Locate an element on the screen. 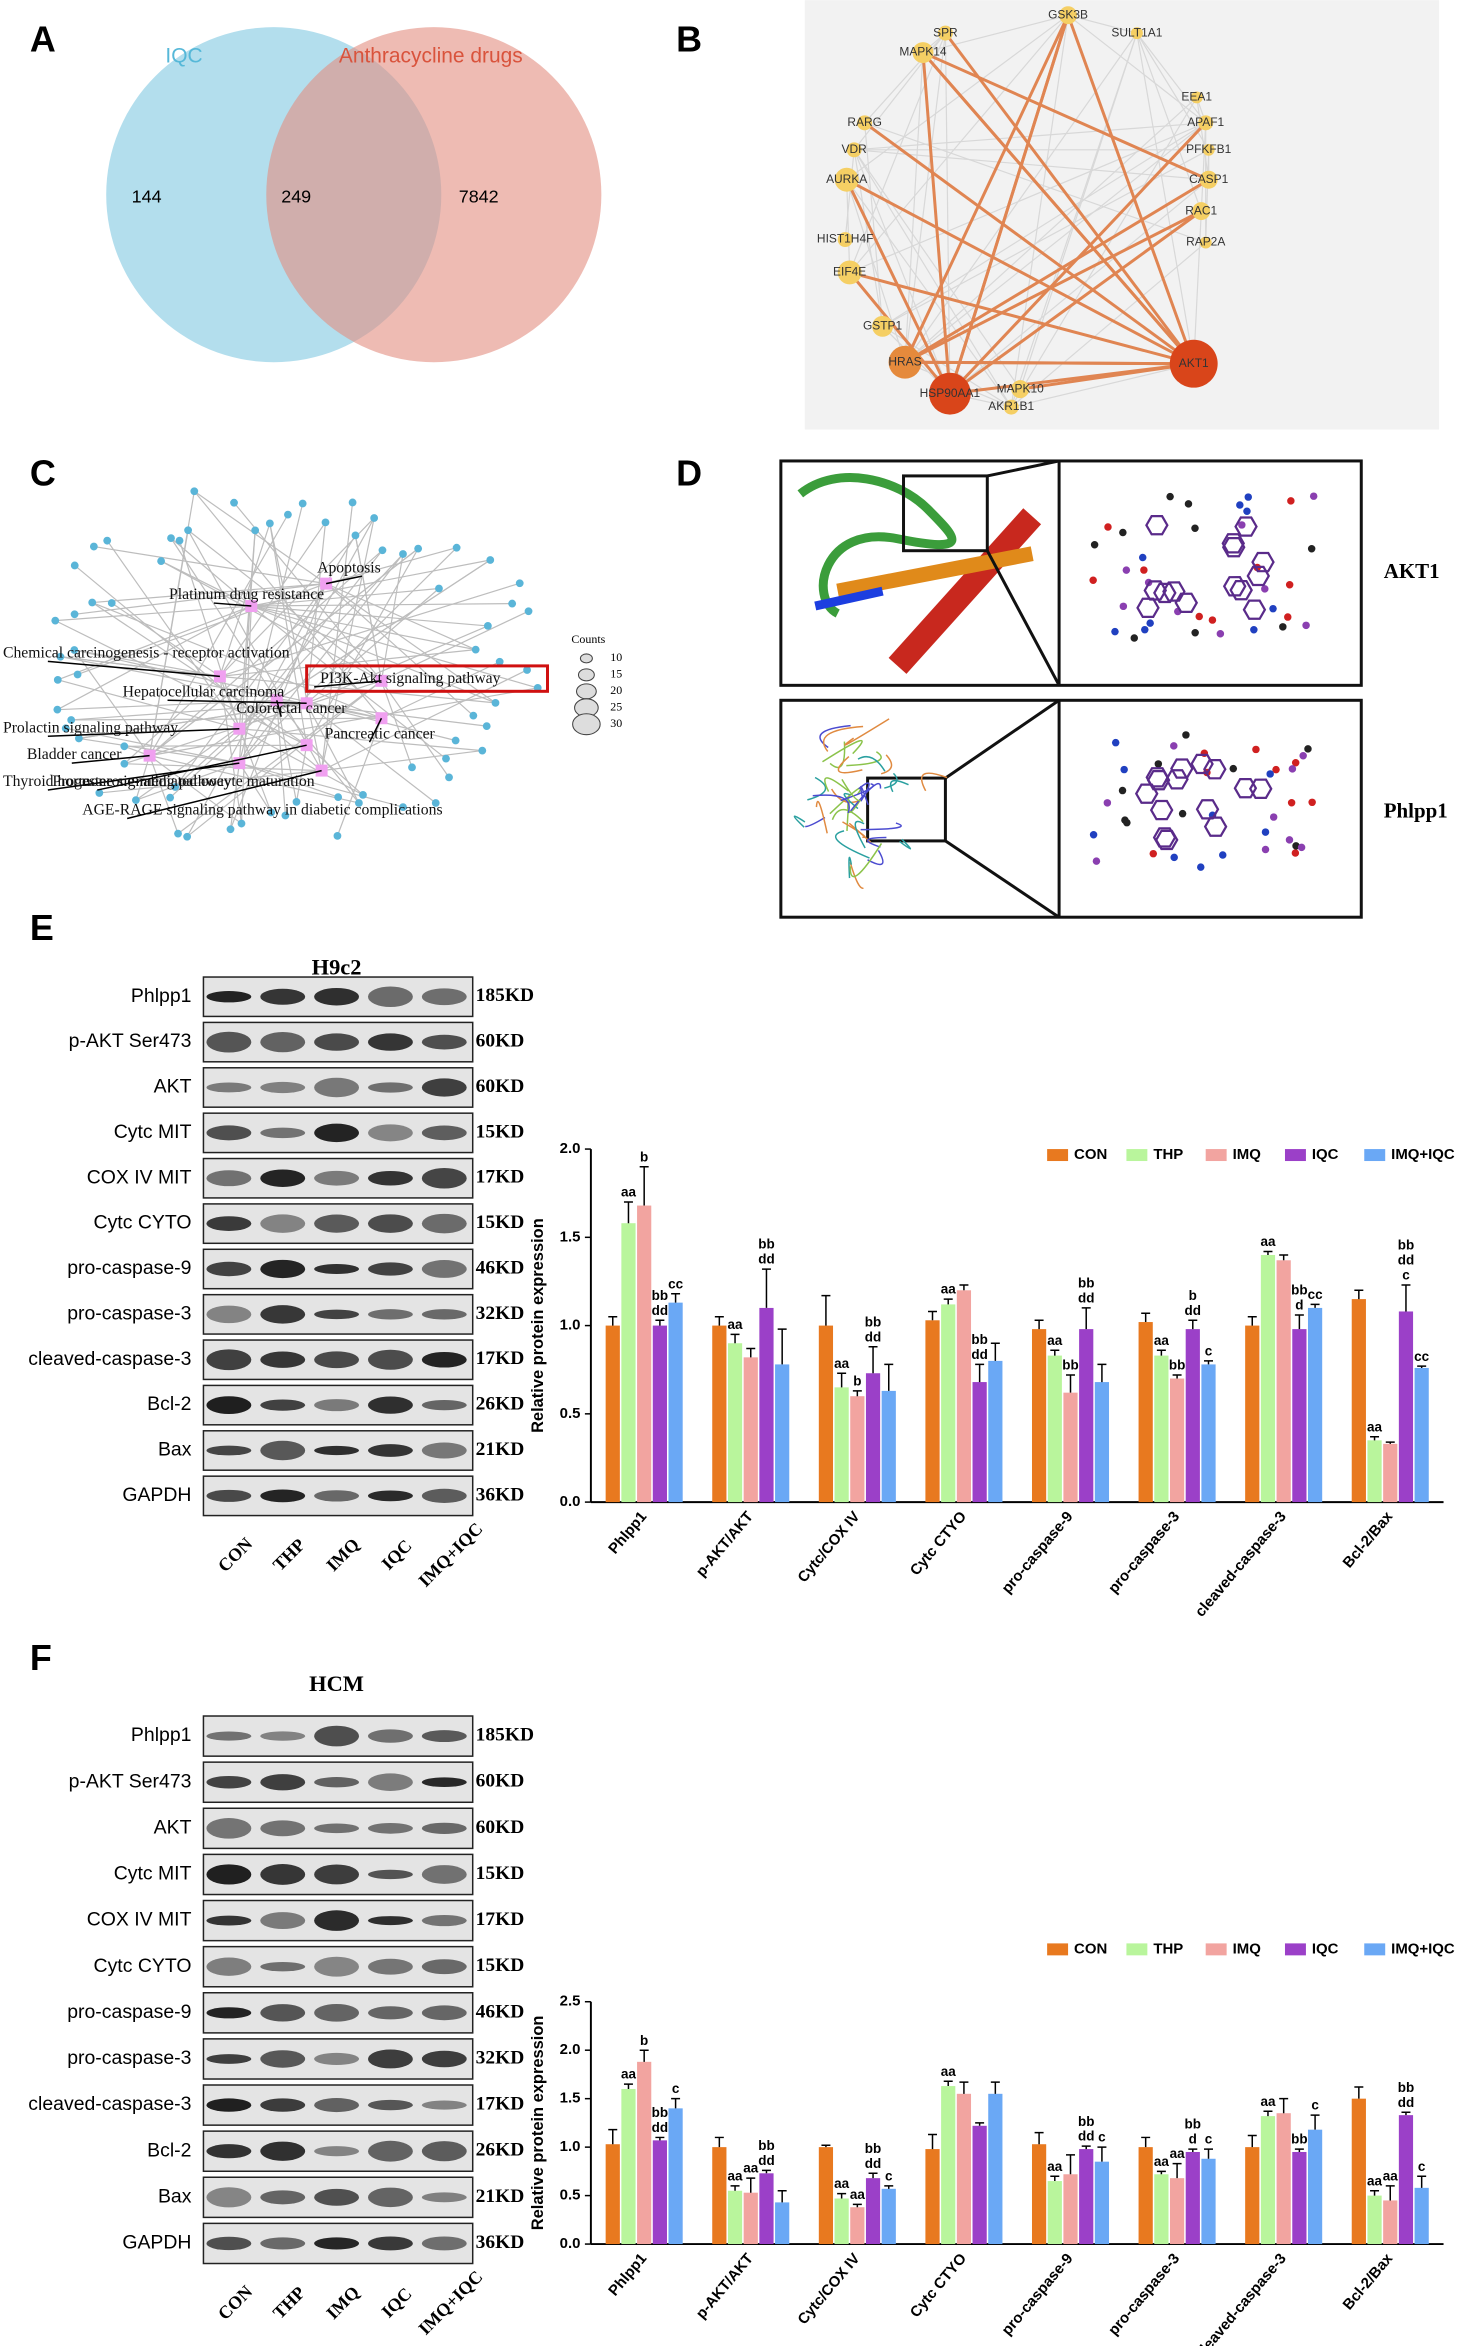  panel-label: F is located at coordinates (41, 1658).